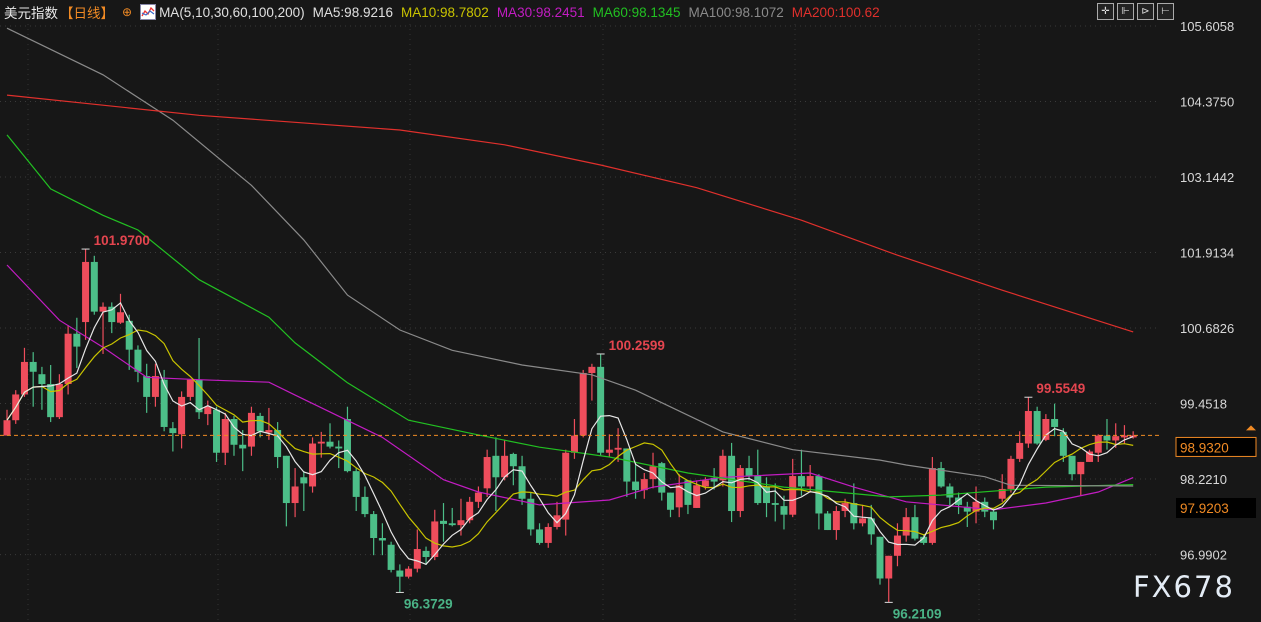  I want to click on exit-icon: ⊢, so click(1165, 11).